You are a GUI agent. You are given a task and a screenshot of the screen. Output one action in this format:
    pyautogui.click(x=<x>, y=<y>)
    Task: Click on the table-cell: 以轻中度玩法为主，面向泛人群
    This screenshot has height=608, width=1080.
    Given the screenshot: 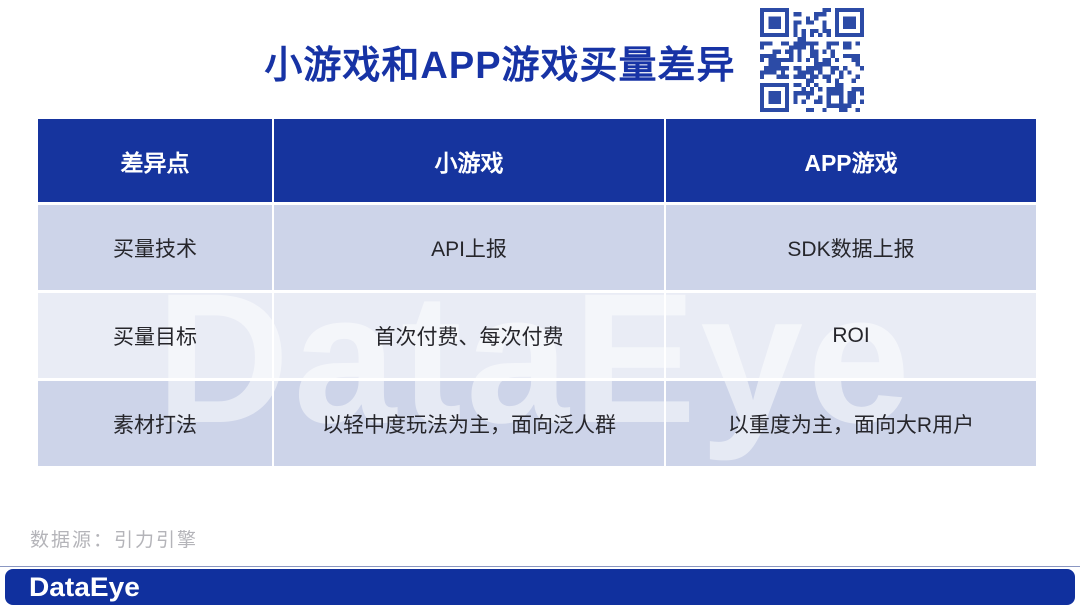 What is the action you would take?
    pyautogui.click(x=469, y=423)
    